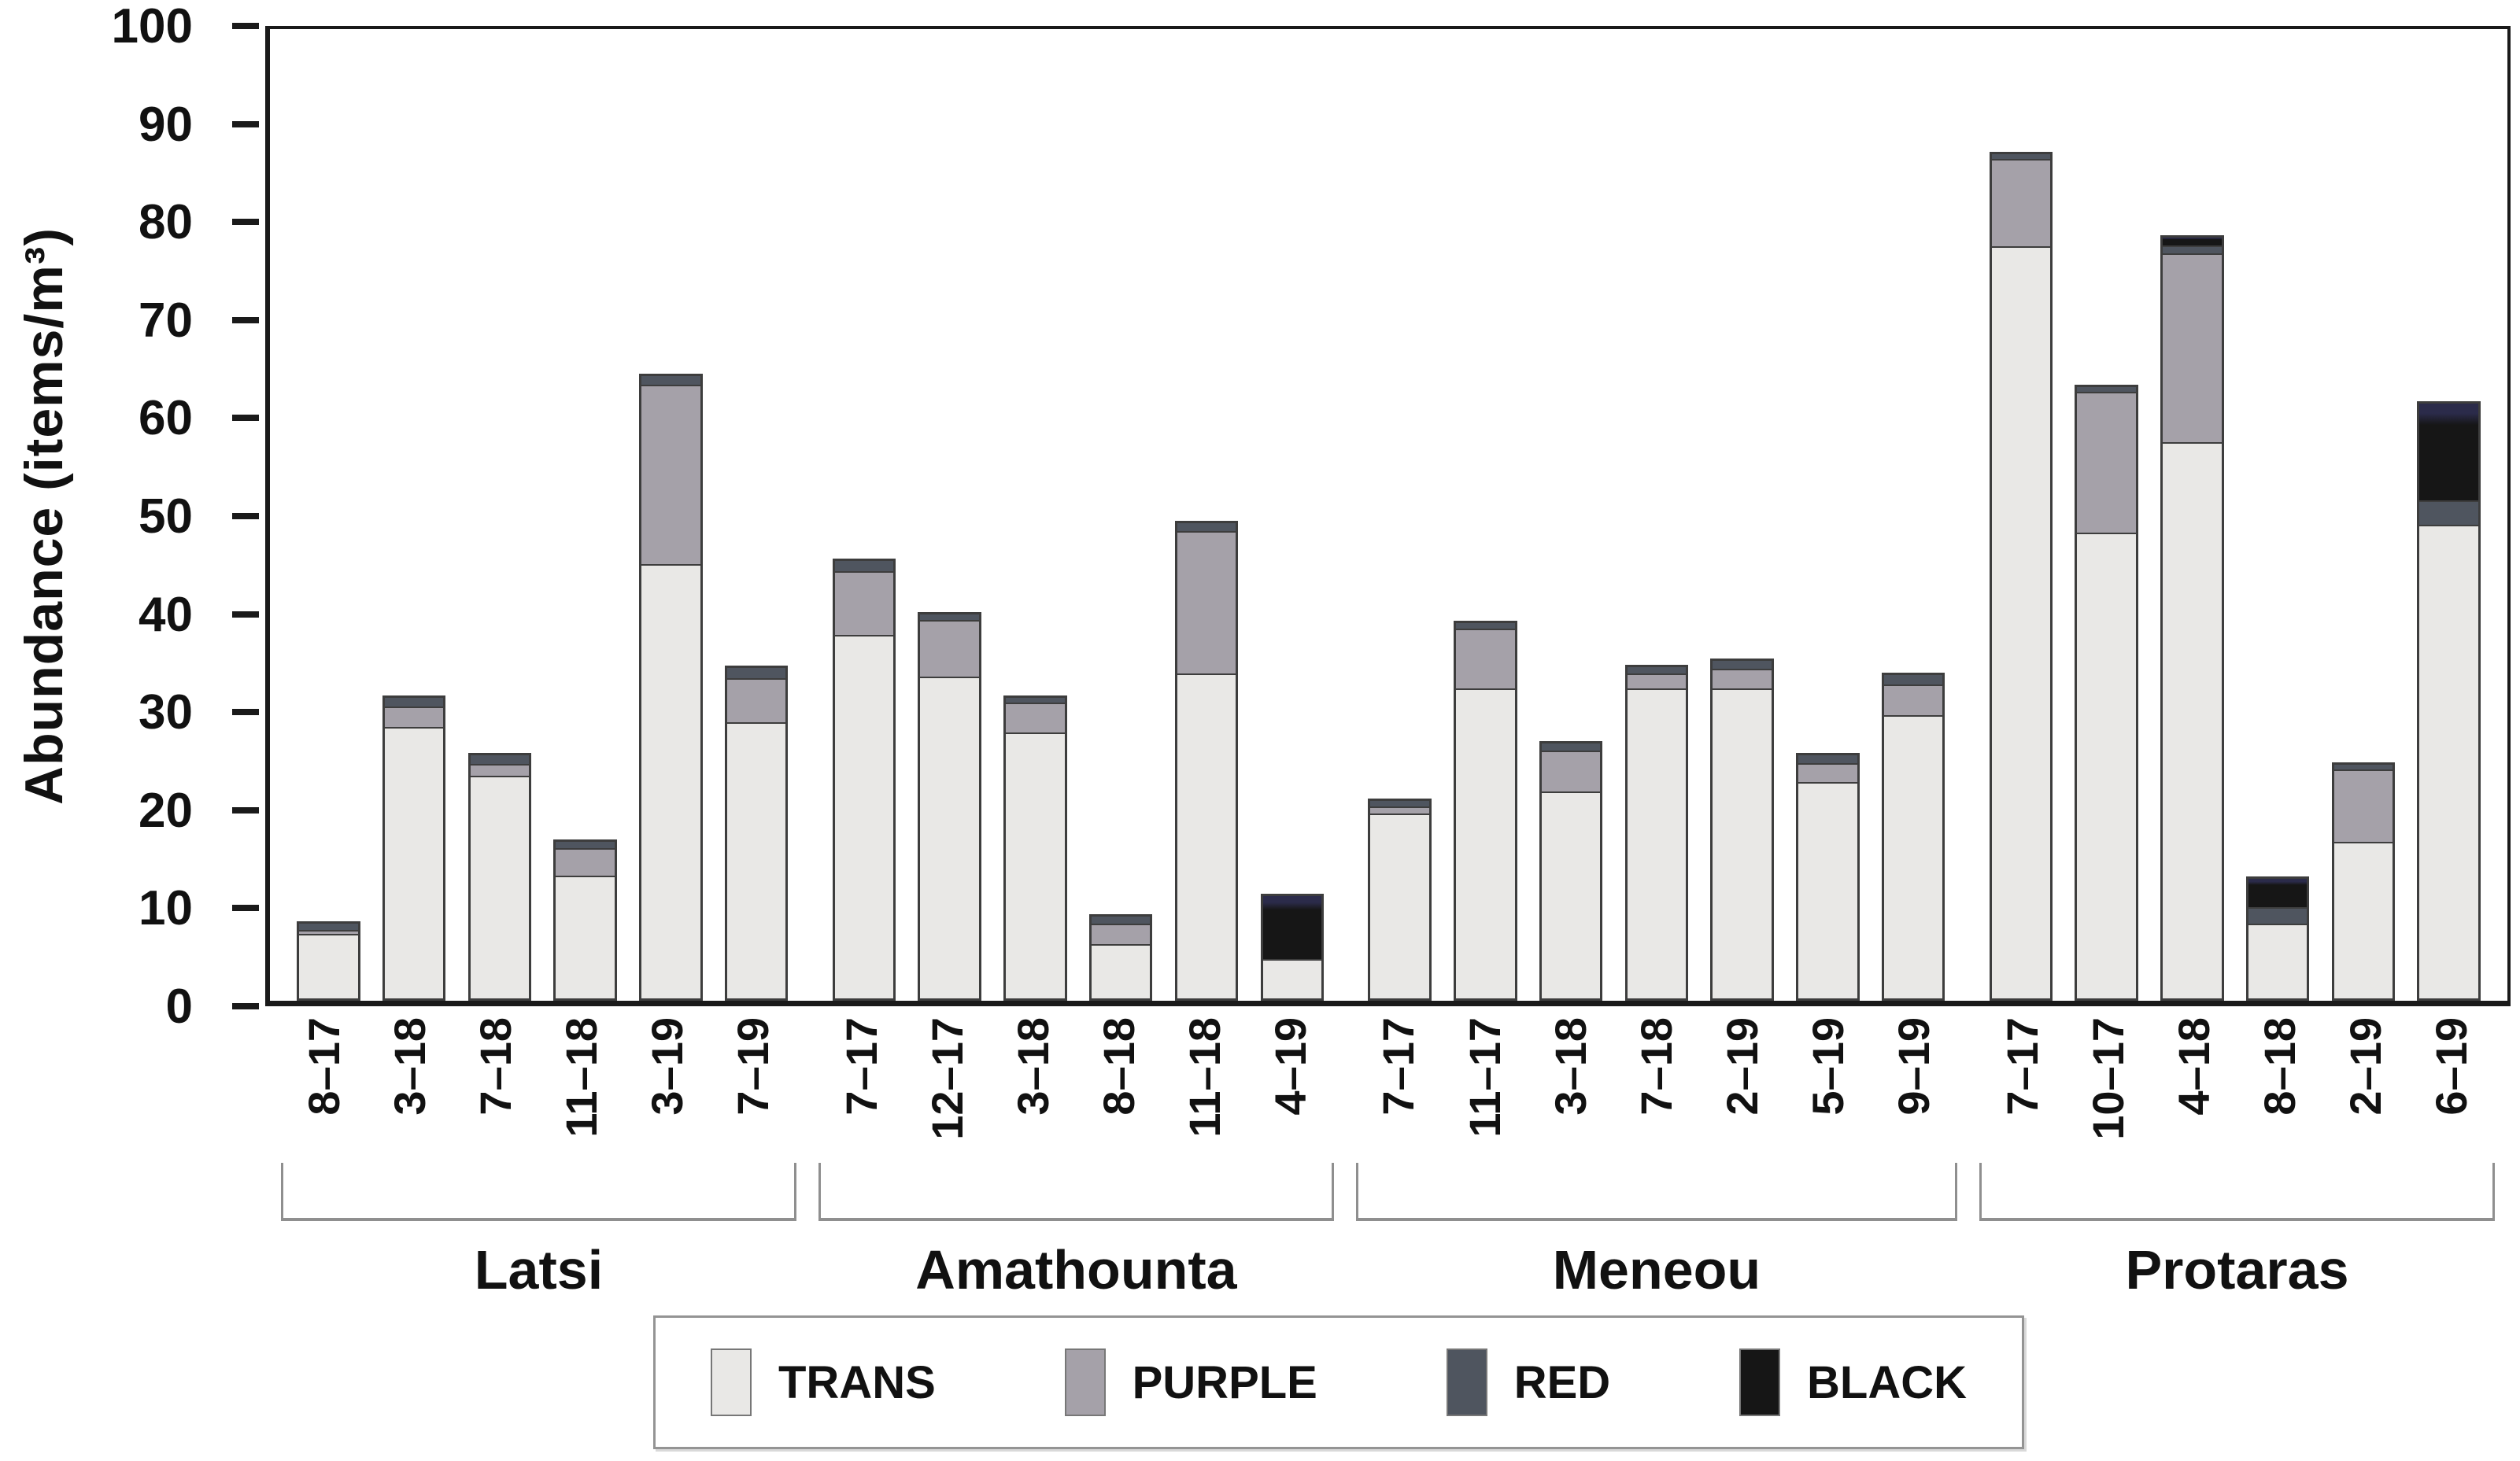  Describe the element at coordinates (1085, 1382) in the screenshot. I see `legend-swatch-purple` at that location.